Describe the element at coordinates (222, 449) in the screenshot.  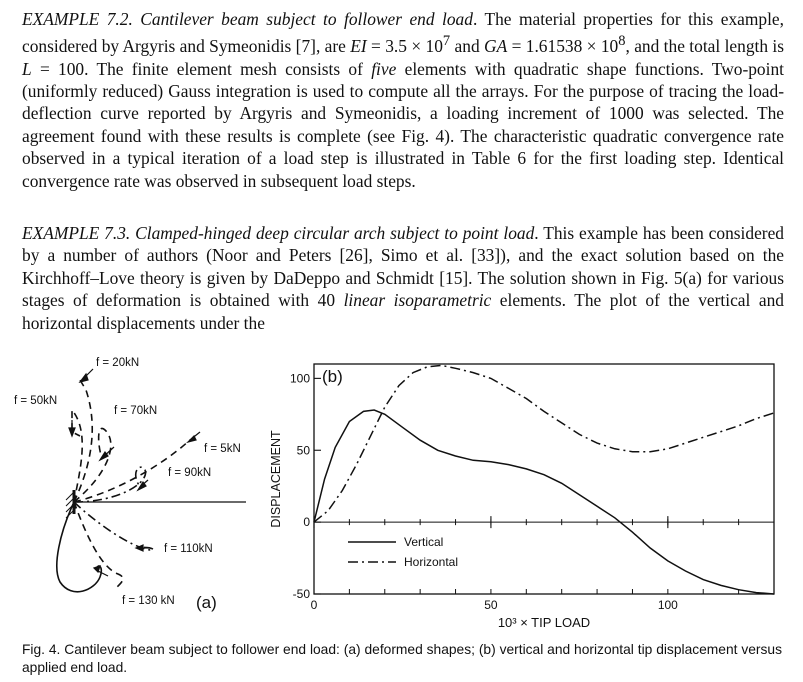
I see `label-f-5: f = 5kN` at that location.